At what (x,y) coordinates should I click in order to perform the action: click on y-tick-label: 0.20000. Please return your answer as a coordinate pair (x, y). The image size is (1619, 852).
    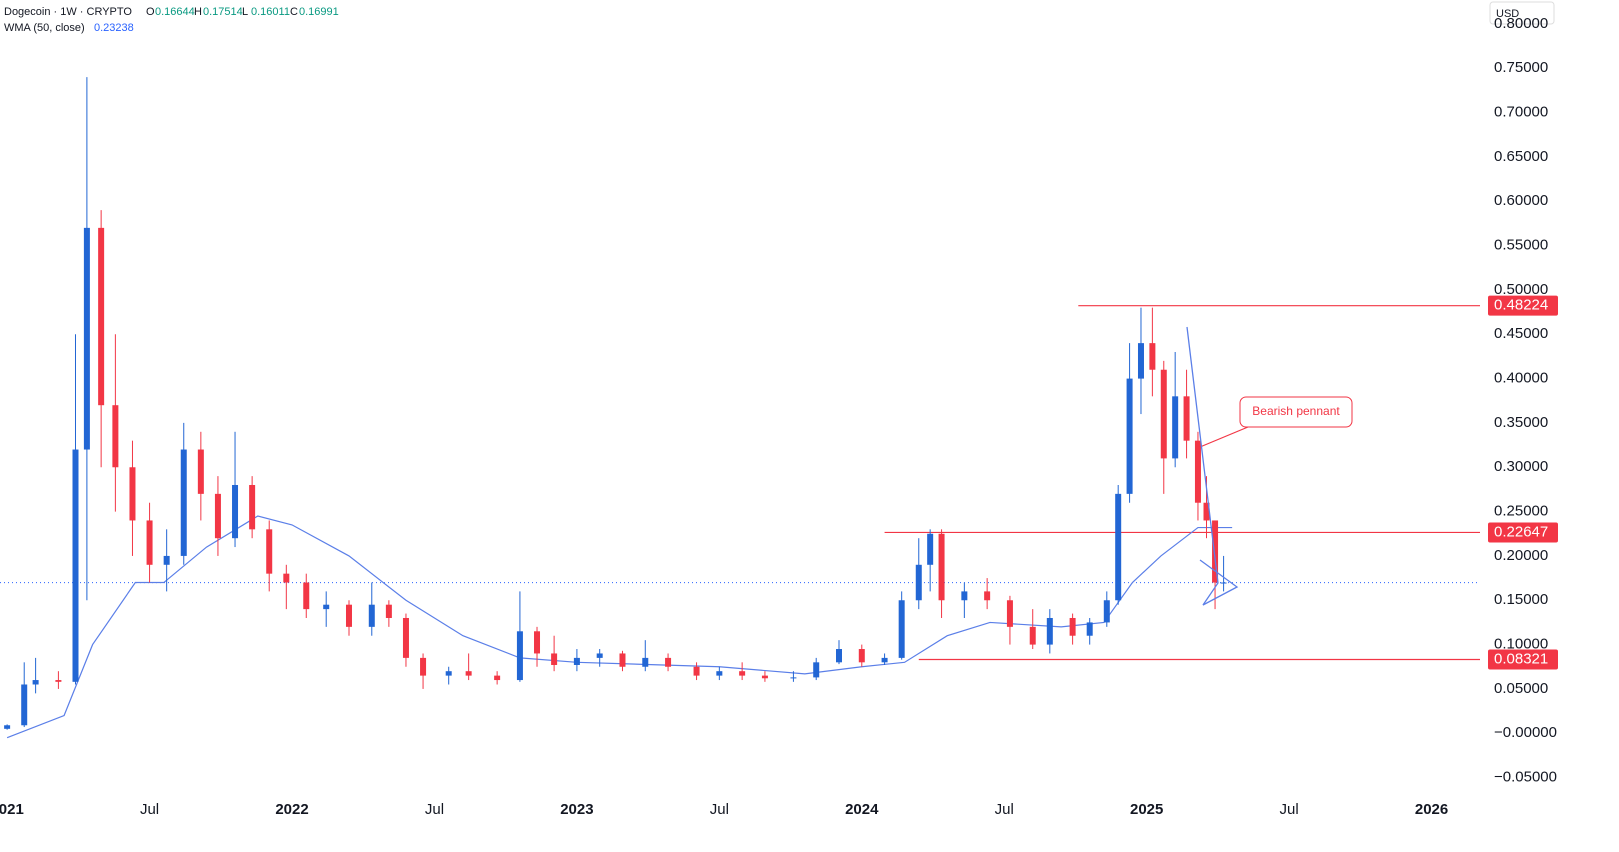
    Looking at the image, I should click on (1521, 555).